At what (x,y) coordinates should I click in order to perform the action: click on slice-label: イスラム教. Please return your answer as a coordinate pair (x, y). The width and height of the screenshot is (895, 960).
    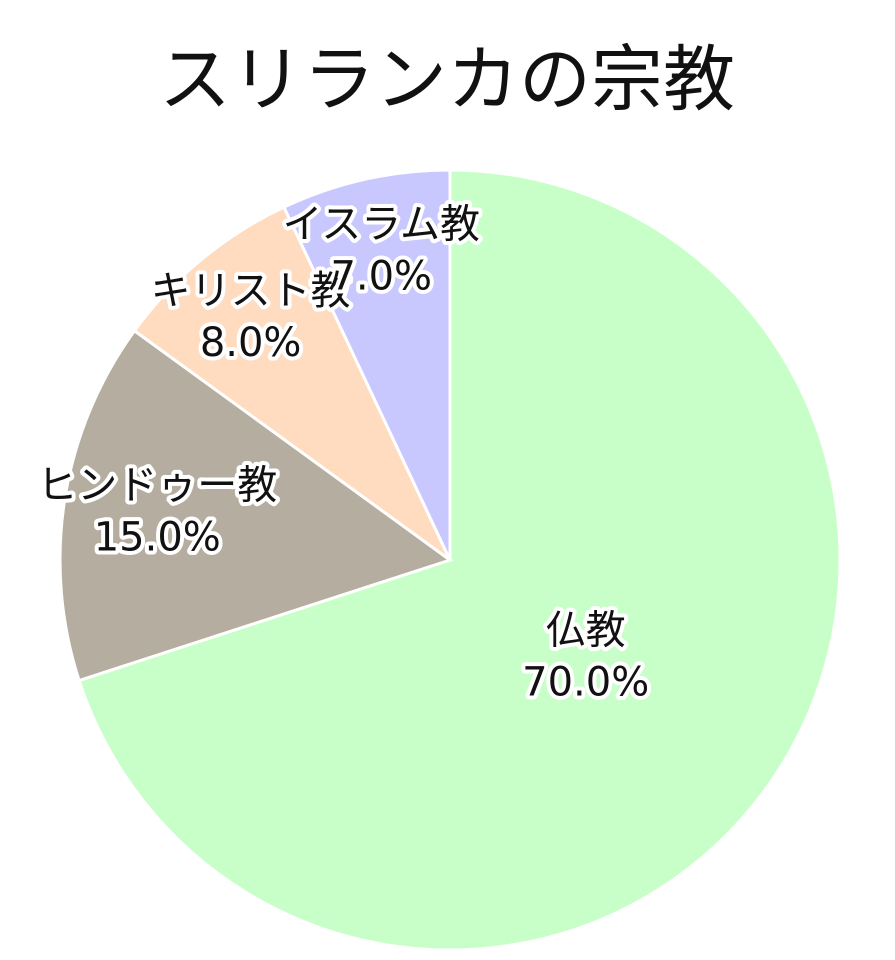
    Looking at the image, I should click on (381, 224).